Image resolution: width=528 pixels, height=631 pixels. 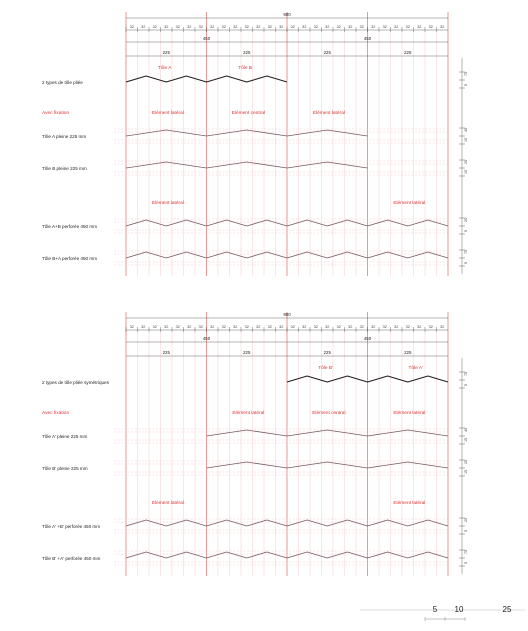 What do you see at coordinates (459, 609) in the screenshot?
I see `scale-label-10: 10` at bounding box center [459, 609].